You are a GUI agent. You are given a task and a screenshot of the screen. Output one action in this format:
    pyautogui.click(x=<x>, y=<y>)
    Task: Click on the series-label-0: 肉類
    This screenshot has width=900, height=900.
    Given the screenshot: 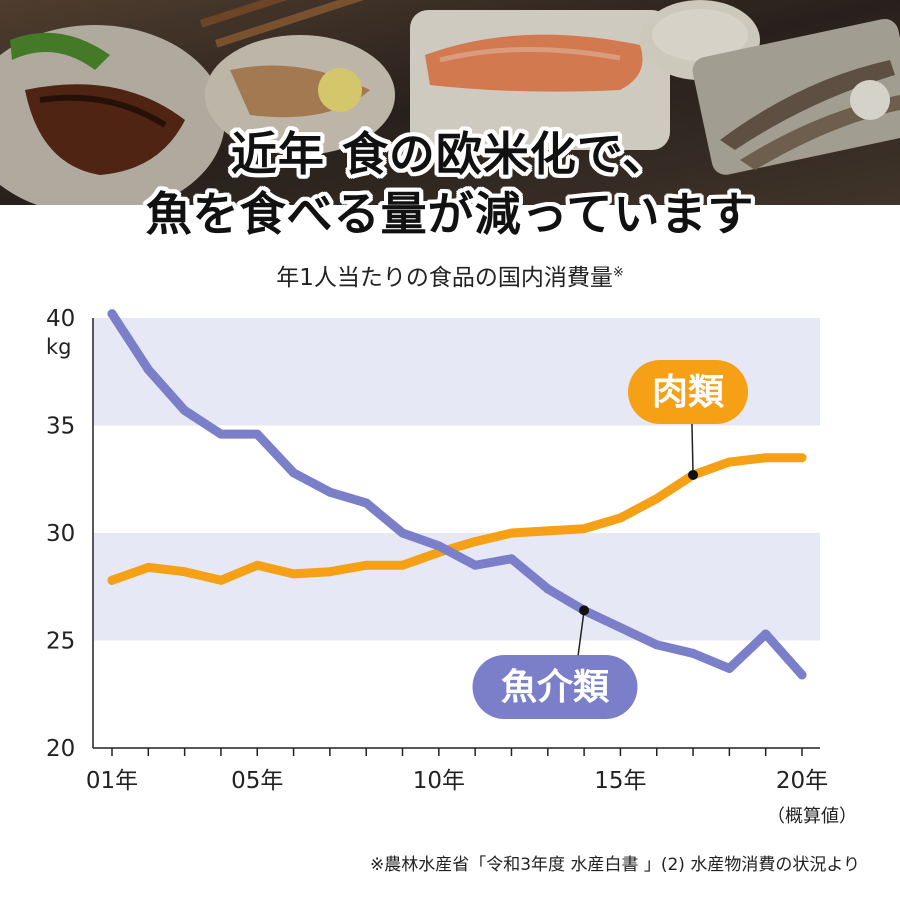 What is the action you would take?
    pyautogui.click(x=688, y=392)
    